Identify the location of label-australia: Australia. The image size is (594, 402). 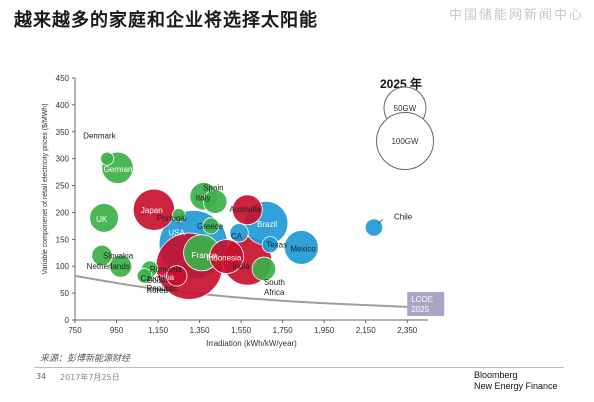
(245, 209).